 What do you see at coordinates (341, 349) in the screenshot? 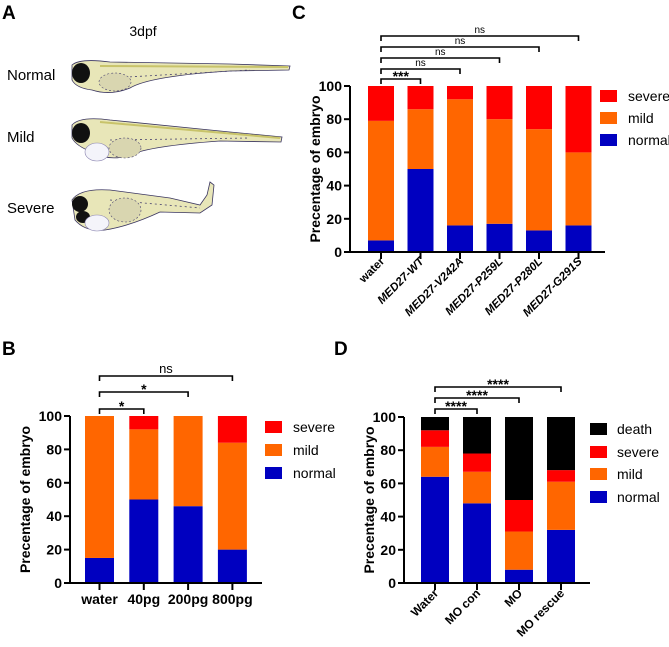
I see `panel-letter-d: D` at bounding box center [341, 349].